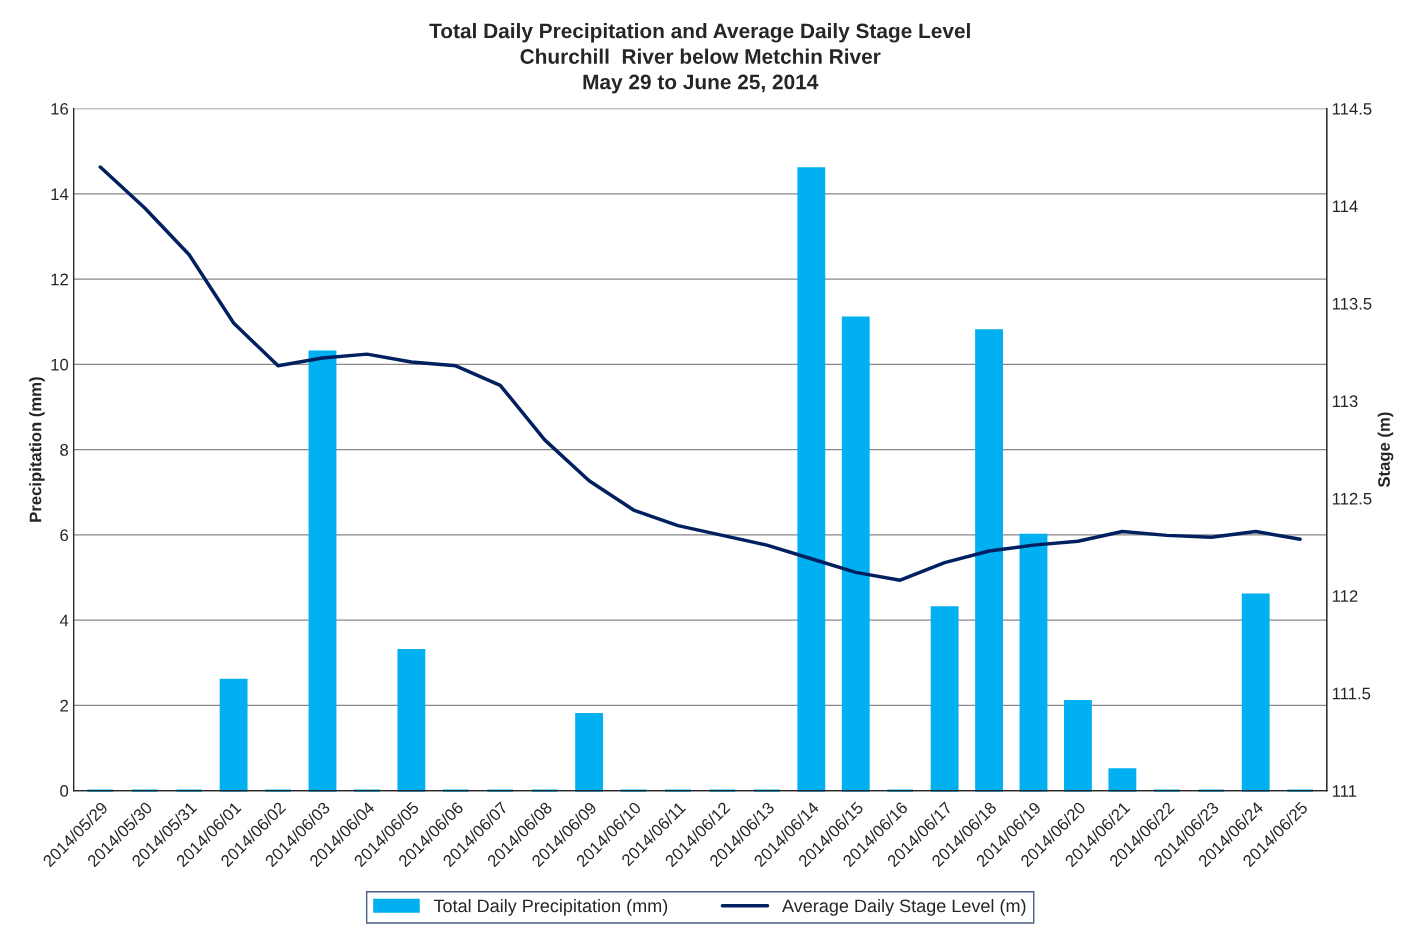 The height and width of the screenshot is (928, 1416). Describe the element at coordinates (60, 194) in the screenshot. I see `y-tick-label: 14` at that location.